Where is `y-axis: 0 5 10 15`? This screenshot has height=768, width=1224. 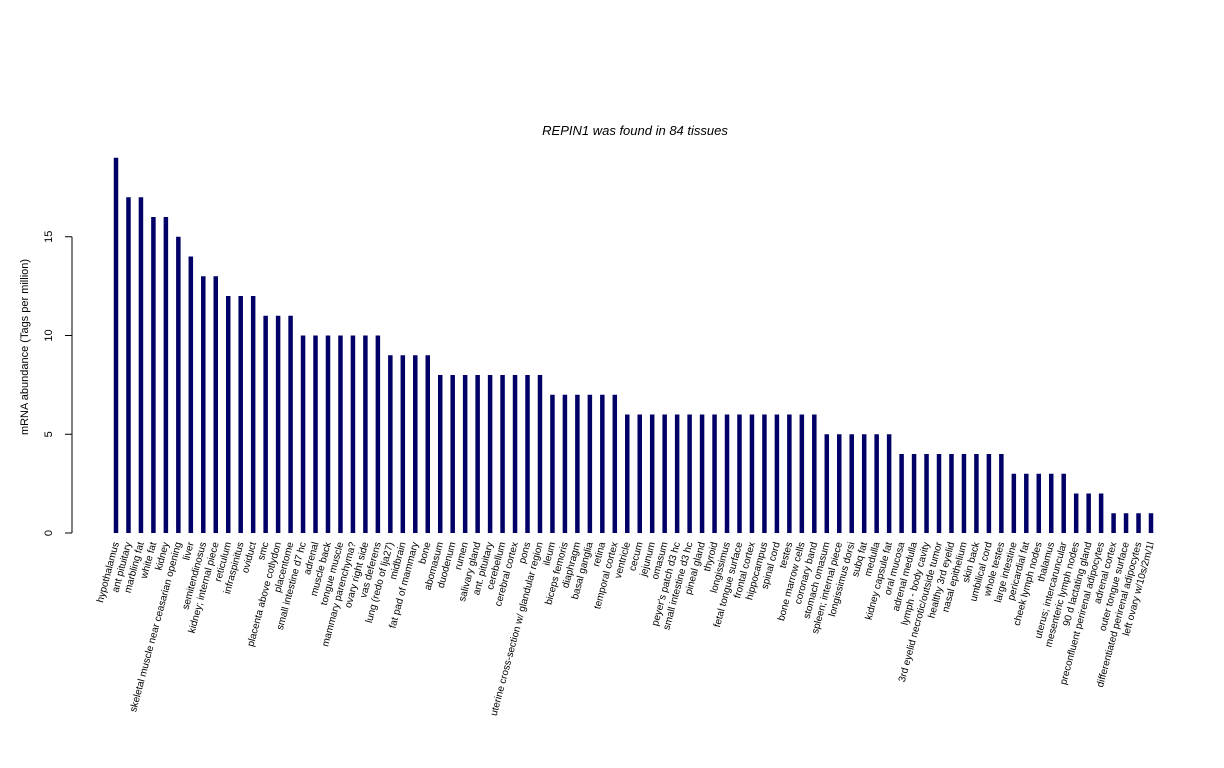
y-axis: 0 5 10 15 is located at coordinates (58, 383).